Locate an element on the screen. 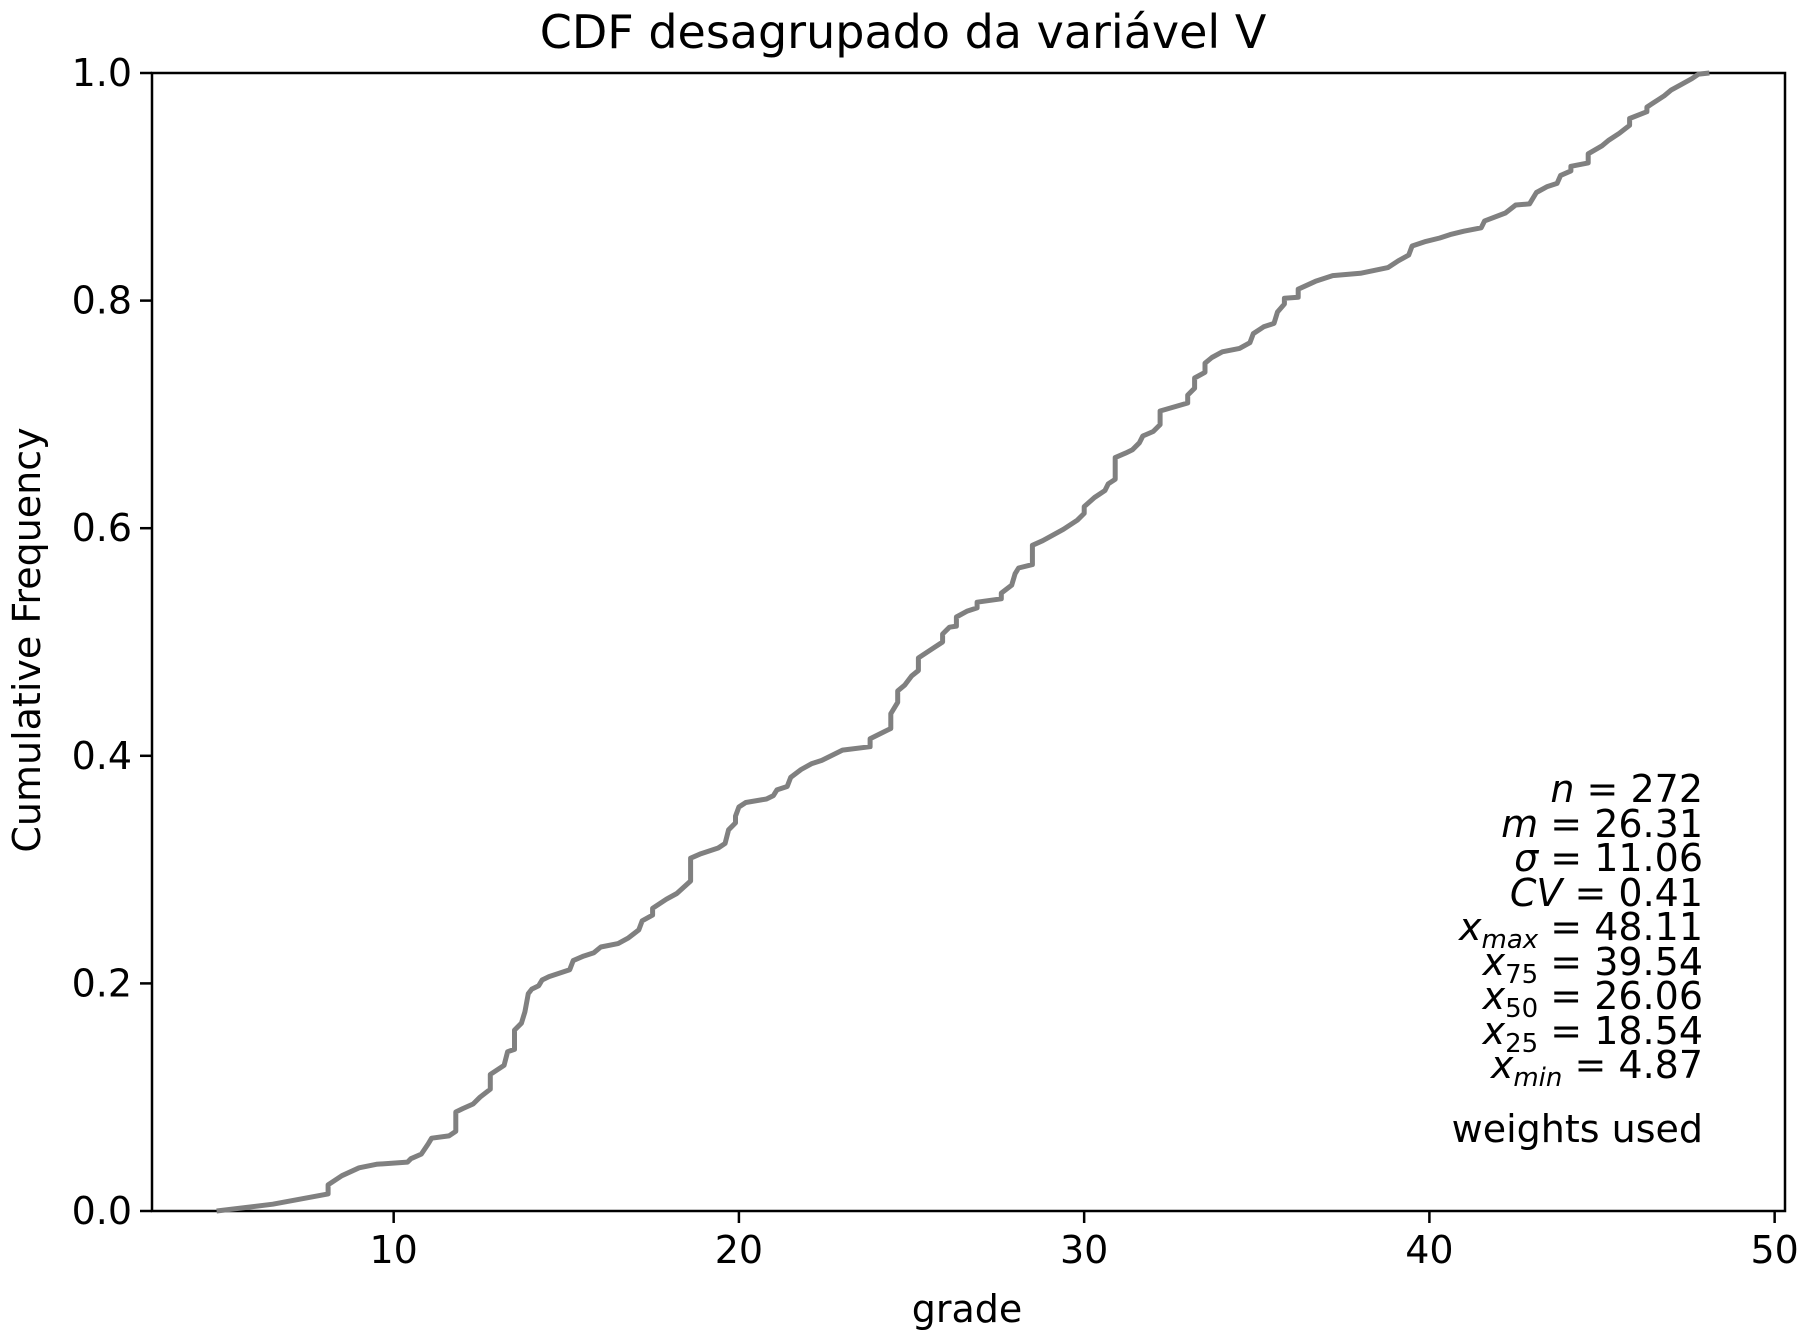 The width and height of the screenshot is (1804, 1335). stat-n: n = 272 is located at coordinates (1626, 789).